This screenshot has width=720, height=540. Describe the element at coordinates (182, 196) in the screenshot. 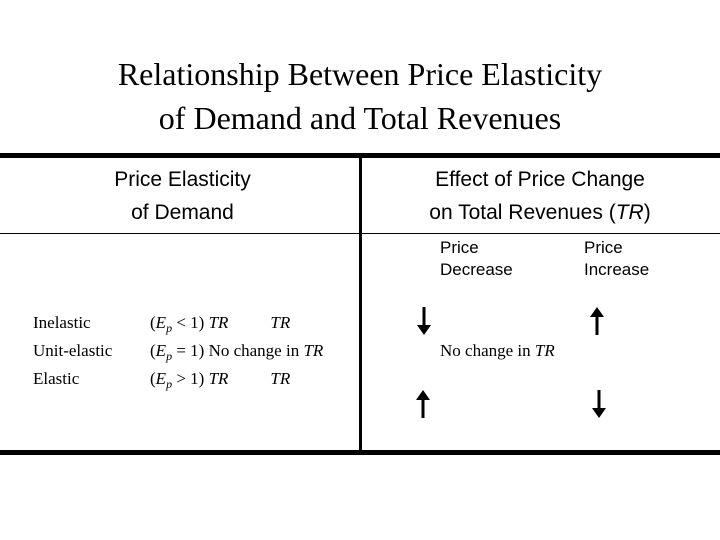

I see `header-price-elasticity: Price Elasticity of Demand` at that location.